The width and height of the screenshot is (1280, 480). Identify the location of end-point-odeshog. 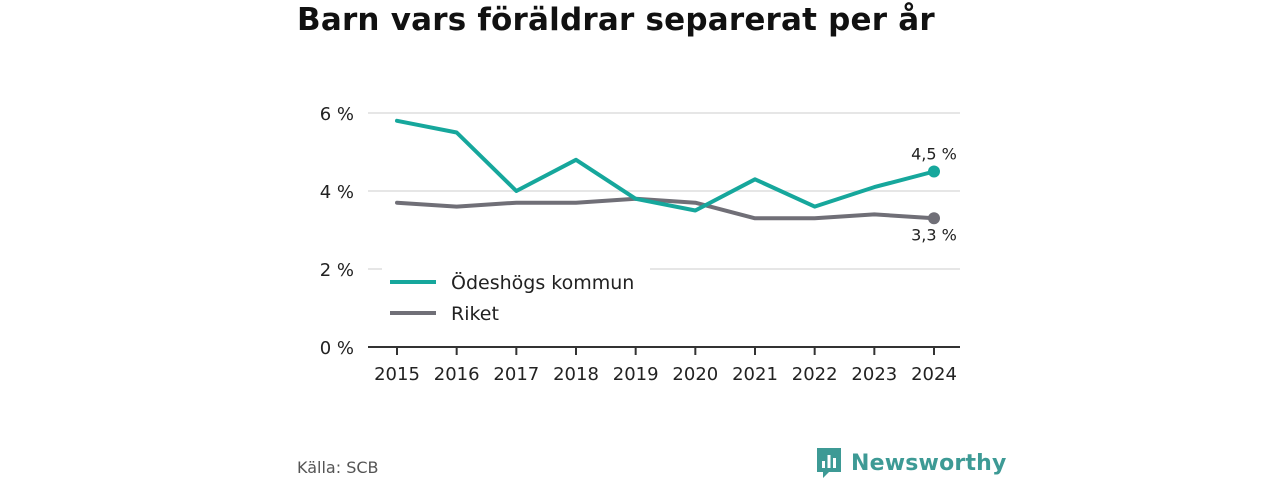
(934, 171).